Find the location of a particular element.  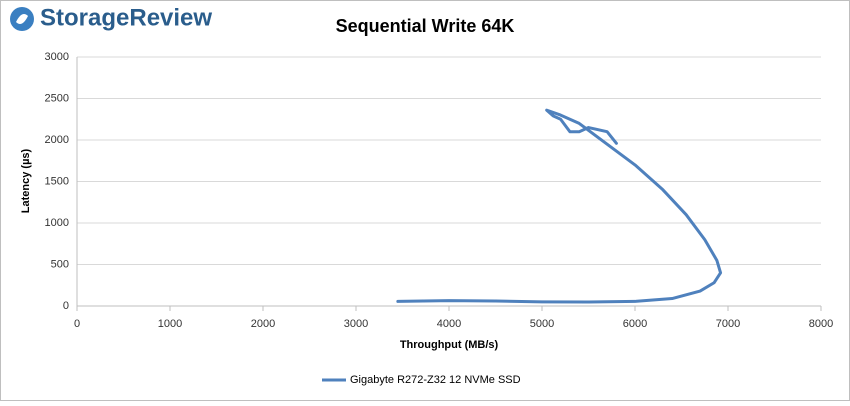

x-tick-label: 7000 is located at coordinates (728, 324).